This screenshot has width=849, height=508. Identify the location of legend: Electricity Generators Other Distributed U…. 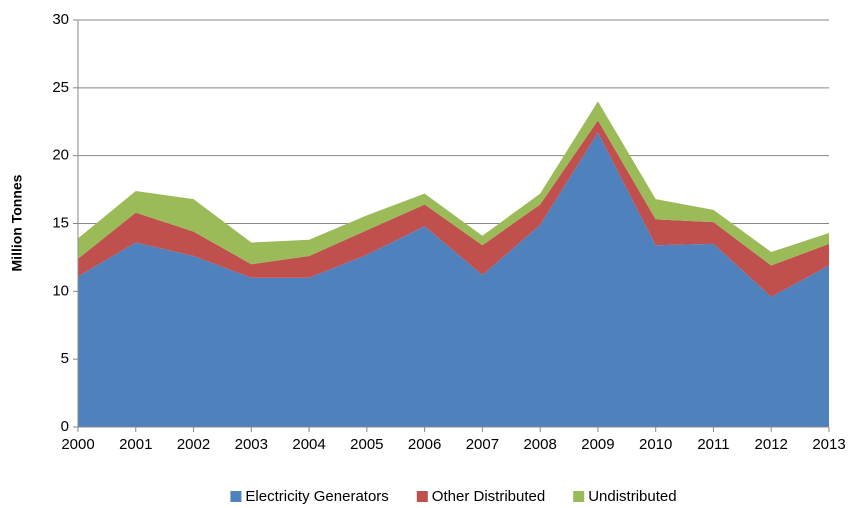
(453, 496).